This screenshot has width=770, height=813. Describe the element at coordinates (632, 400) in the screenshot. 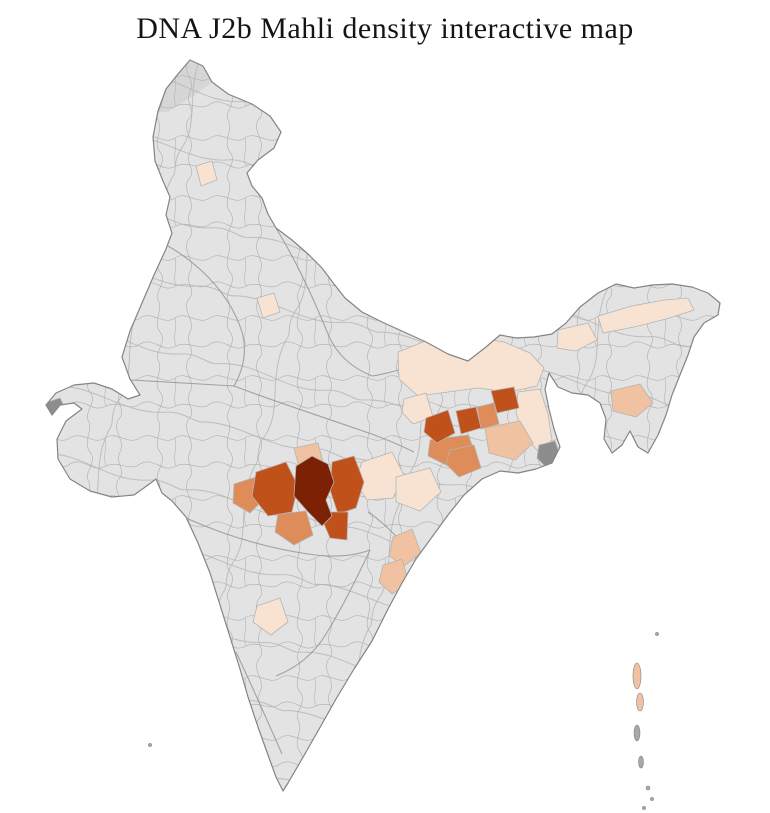

I see `district-ne-patch` at that location.